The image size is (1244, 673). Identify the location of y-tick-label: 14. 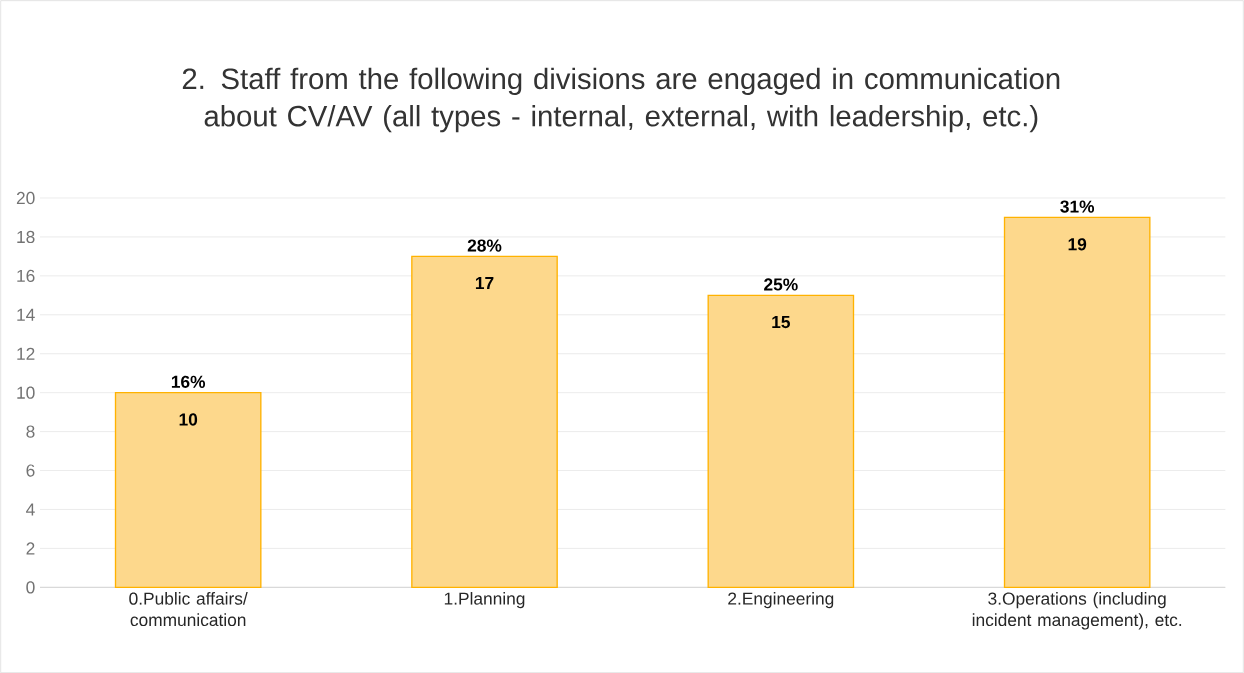
(26, 314).